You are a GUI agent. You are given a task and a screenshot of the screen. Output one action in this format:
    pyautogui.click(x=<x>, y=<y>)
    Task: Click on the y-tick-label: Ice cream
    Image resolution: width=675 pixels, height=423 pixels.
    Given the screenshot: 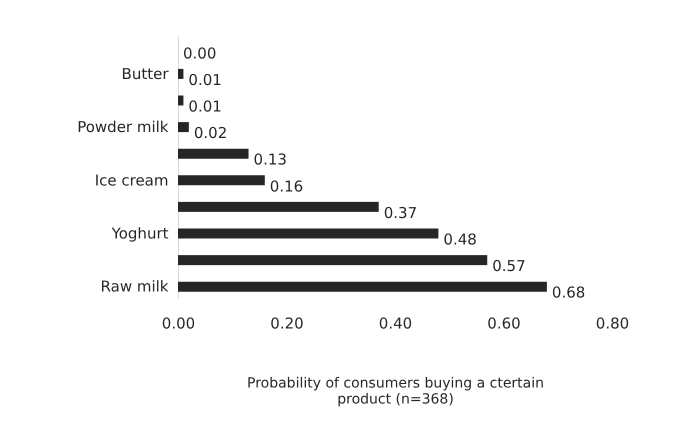 What is the action you would take?
    pyautogui.click(x=131, y=180)
    